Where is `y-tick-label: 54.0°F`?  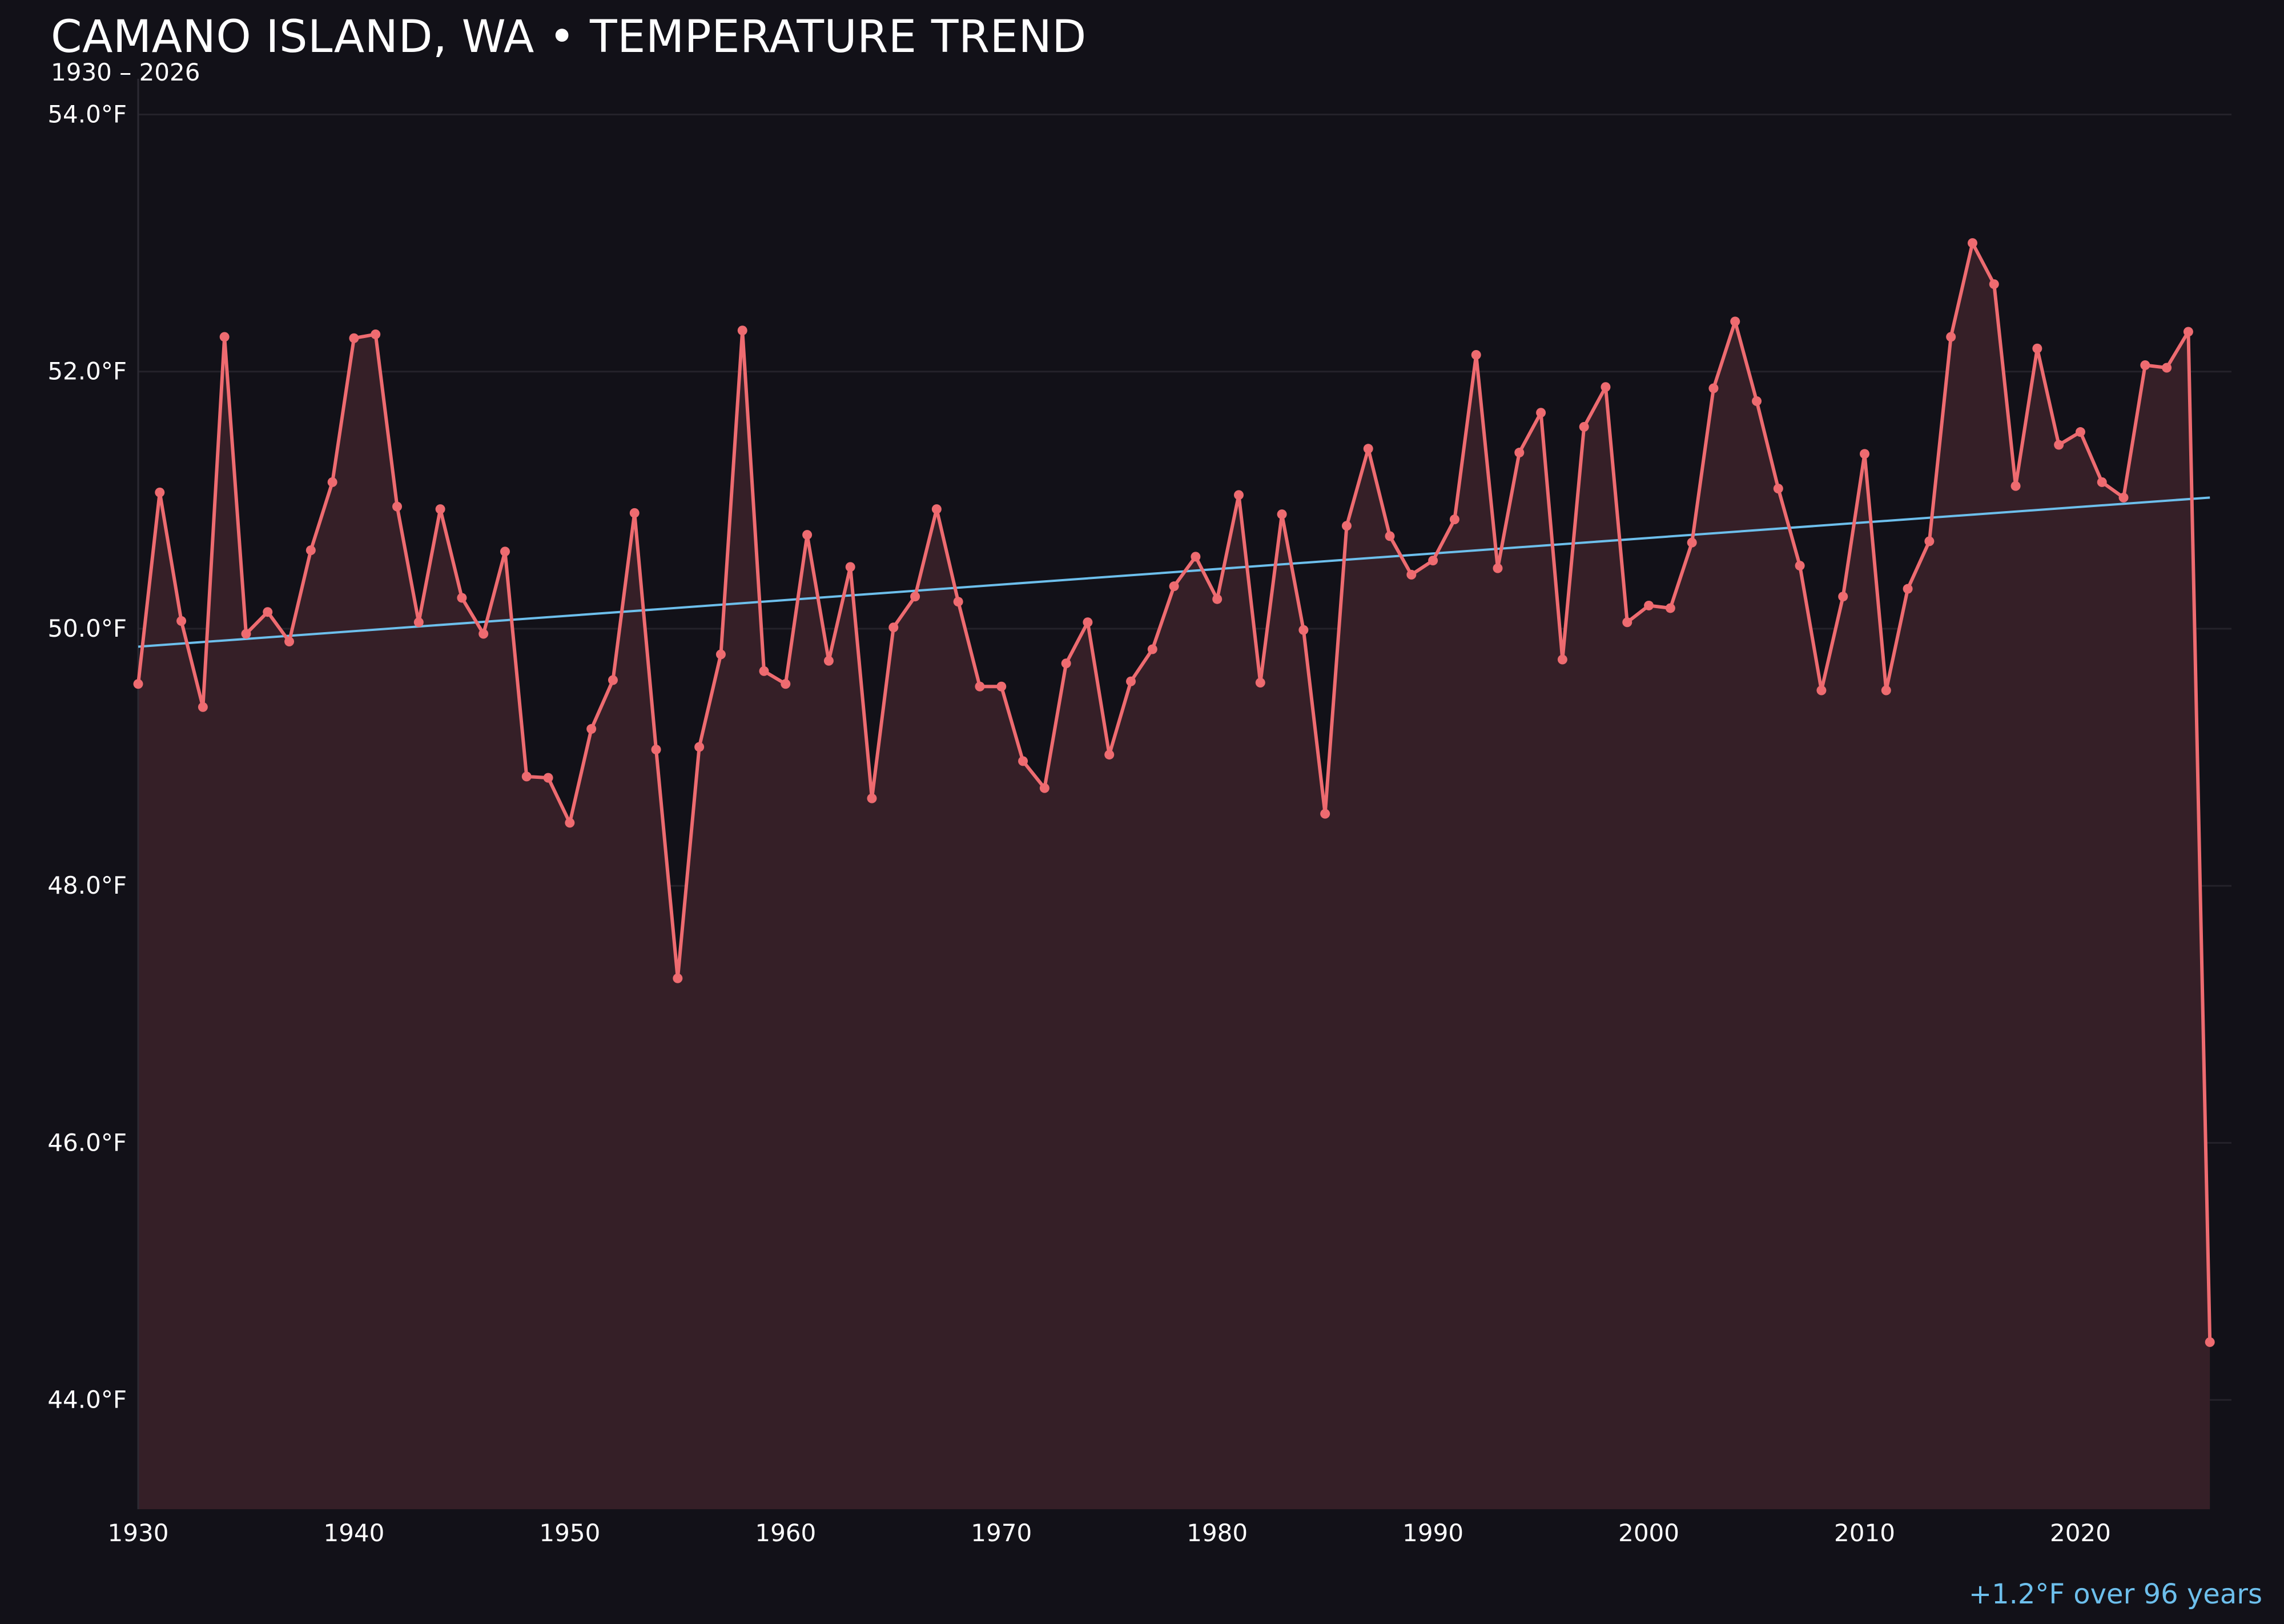
y-tick-label: 54.0°F is located at coordinates (87, 114).